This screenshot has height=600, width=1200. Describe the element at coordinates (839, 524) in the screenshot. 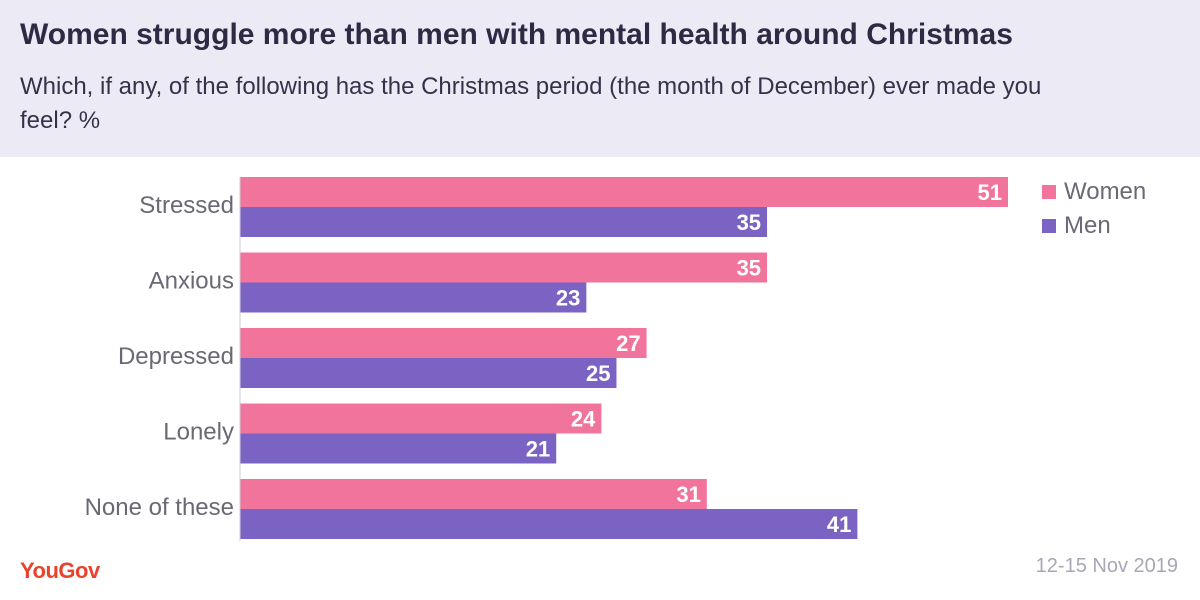

I see `data-label: 41` at that location.